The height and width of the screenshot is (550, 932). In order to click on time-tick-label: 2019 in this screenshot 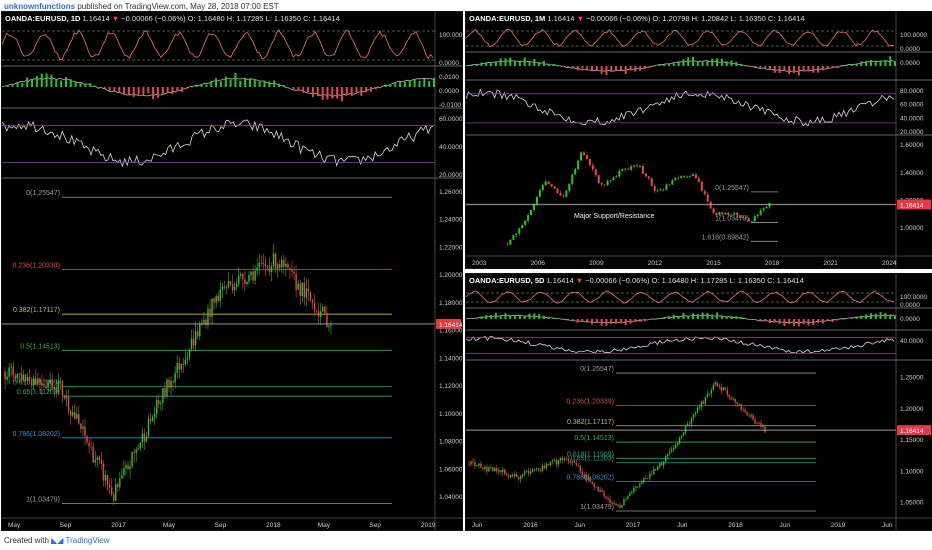, I will do `click(838, 525)`.